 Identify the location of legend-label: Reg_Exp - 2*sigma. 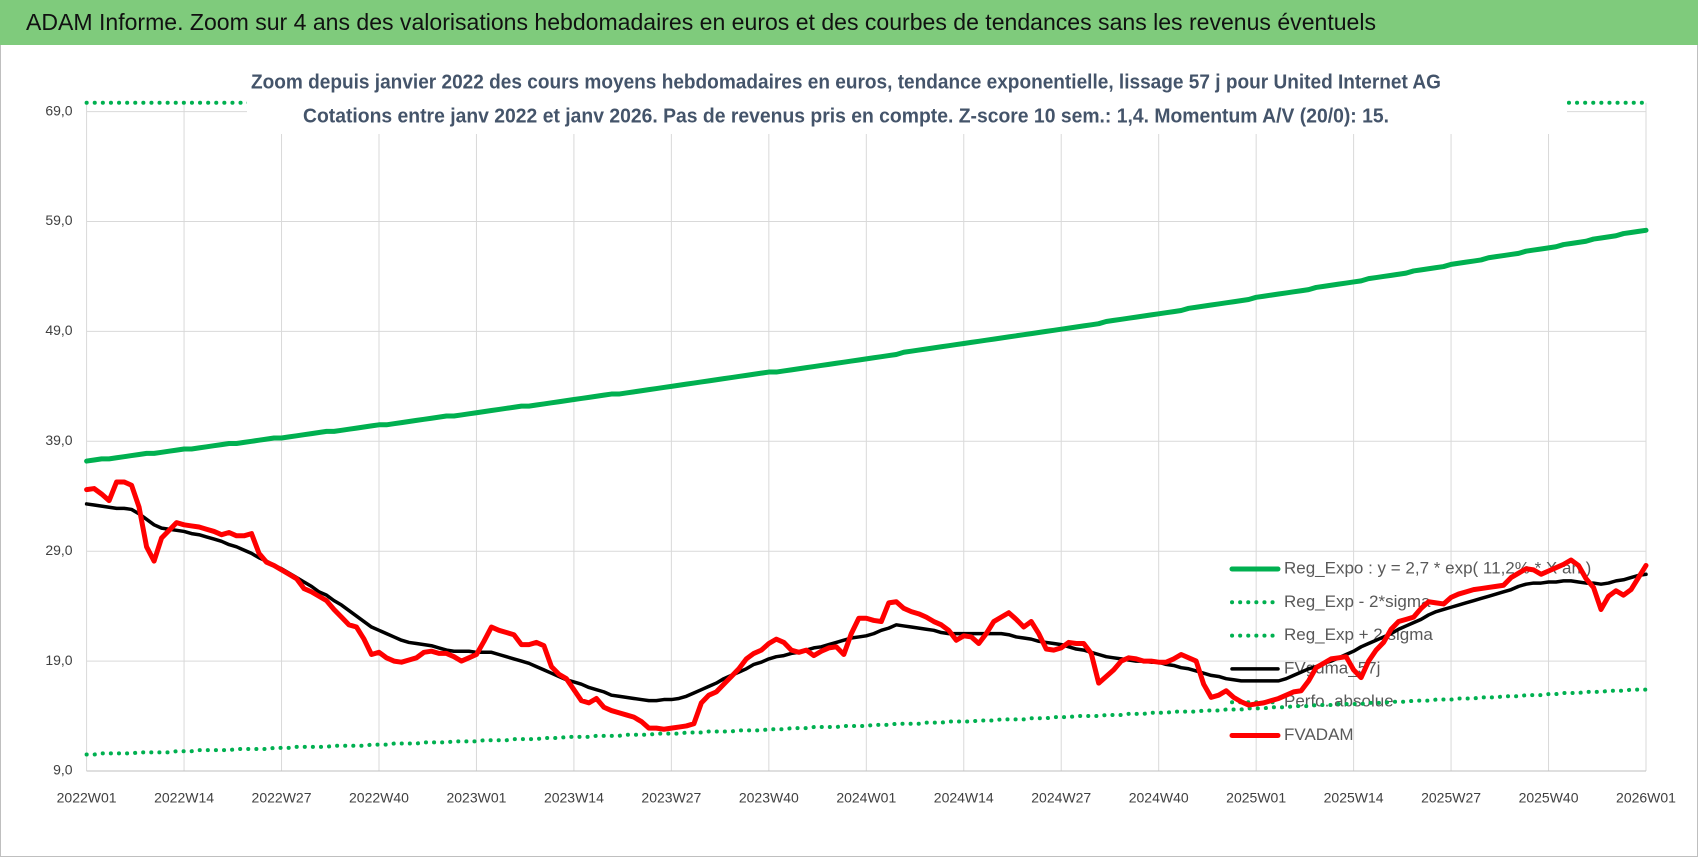
(1357, 601).